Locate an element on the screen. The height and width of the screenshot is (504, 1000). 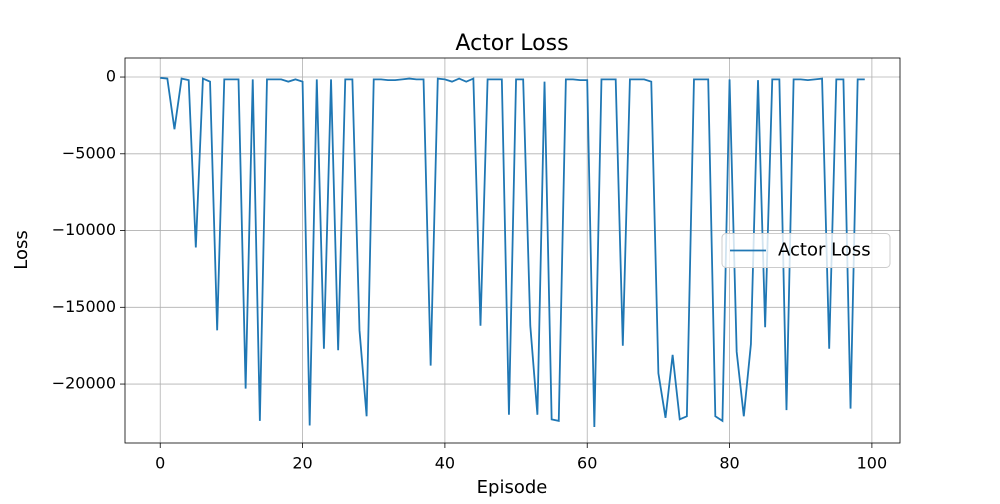
legend-box is located at coordinates (806, 250).